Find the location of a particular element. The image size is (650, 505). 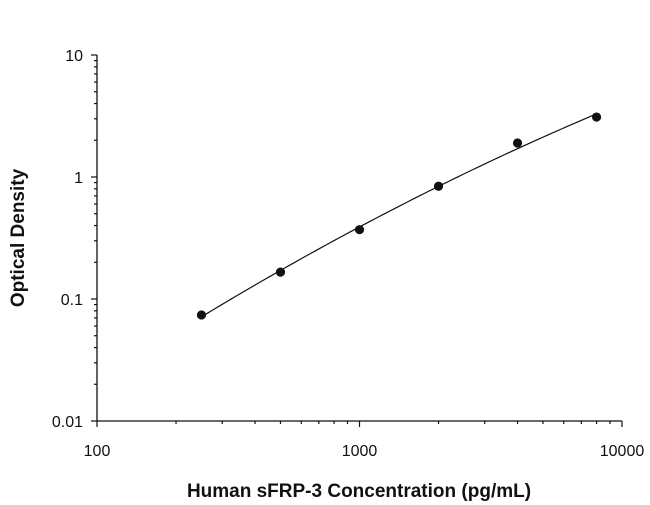

y-axis-ticks is located at coordinates (94, 238).